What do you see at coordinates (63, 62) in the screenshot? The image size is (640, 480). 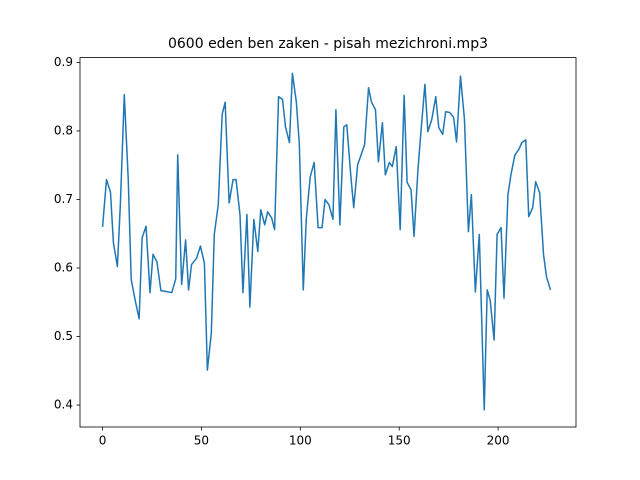 I see `y-tick-label: 0.9` at bounding box center [63, 62].